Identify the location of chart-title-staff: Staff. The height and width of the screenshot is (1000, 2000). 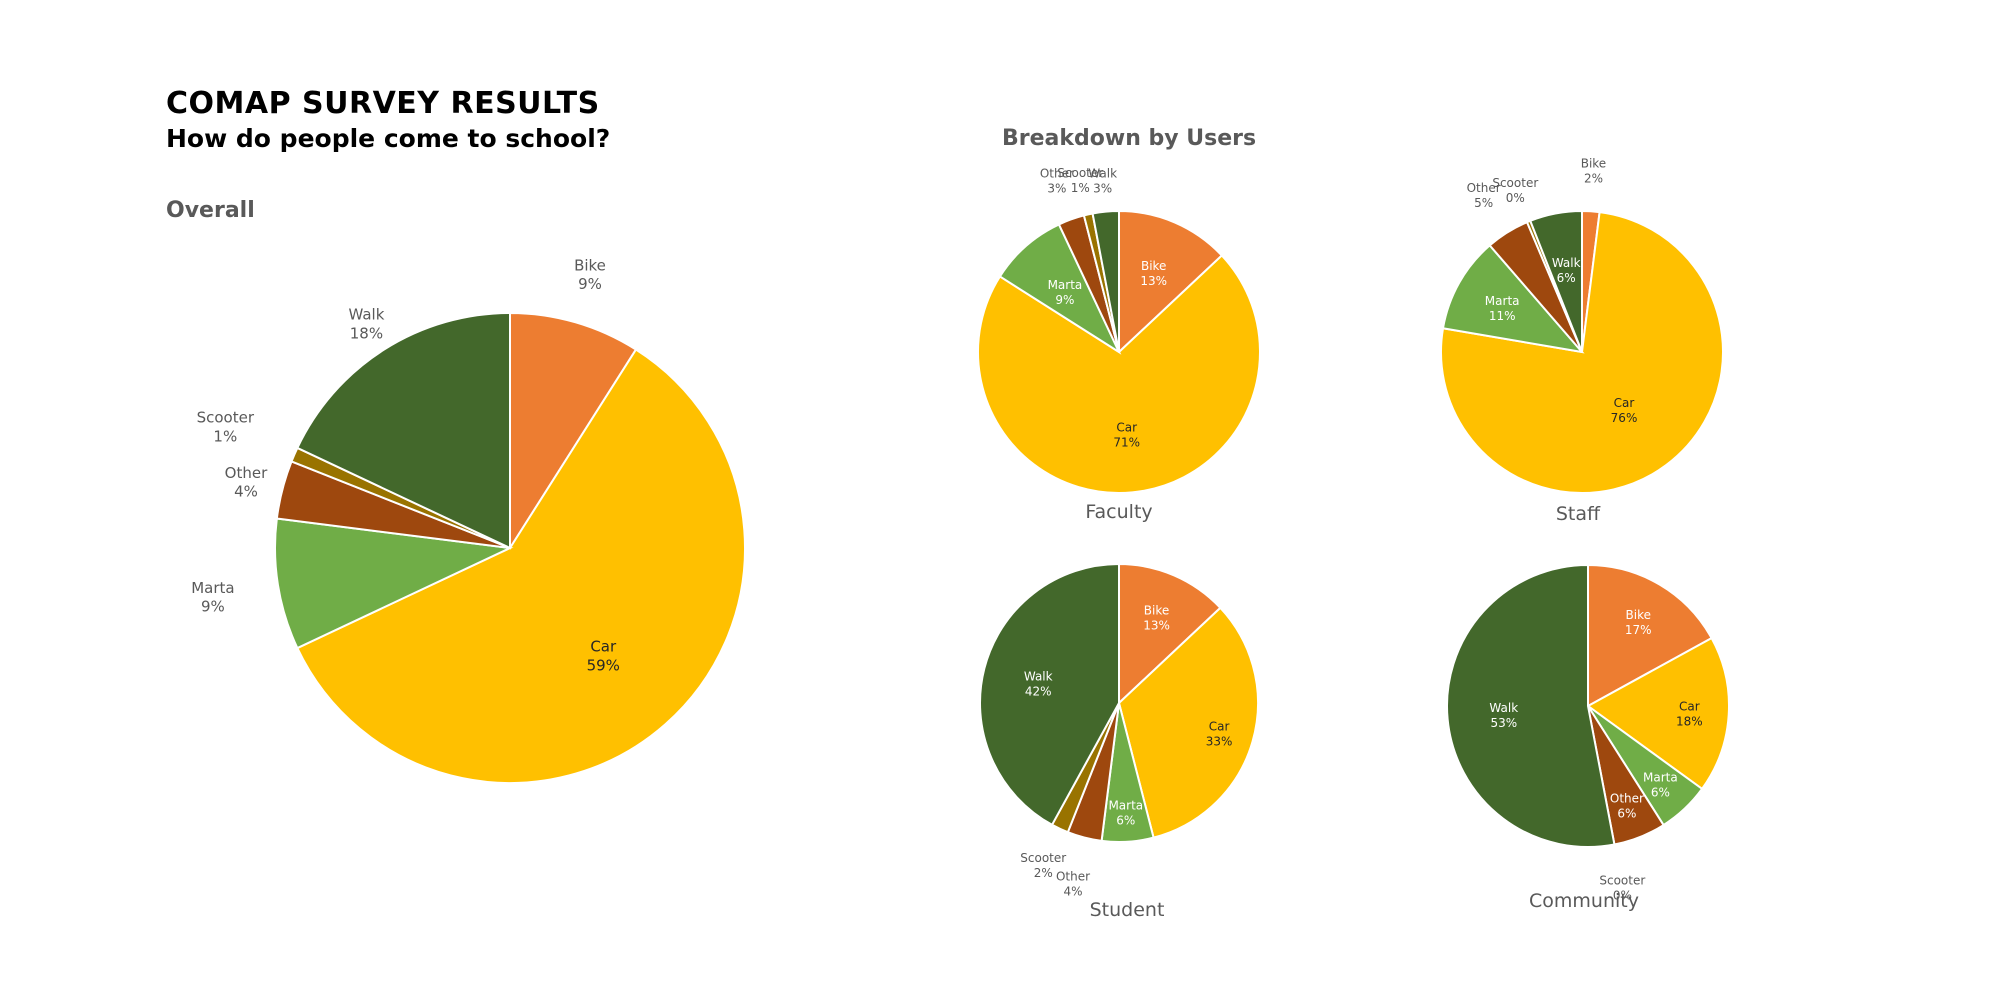
(1578, 514).